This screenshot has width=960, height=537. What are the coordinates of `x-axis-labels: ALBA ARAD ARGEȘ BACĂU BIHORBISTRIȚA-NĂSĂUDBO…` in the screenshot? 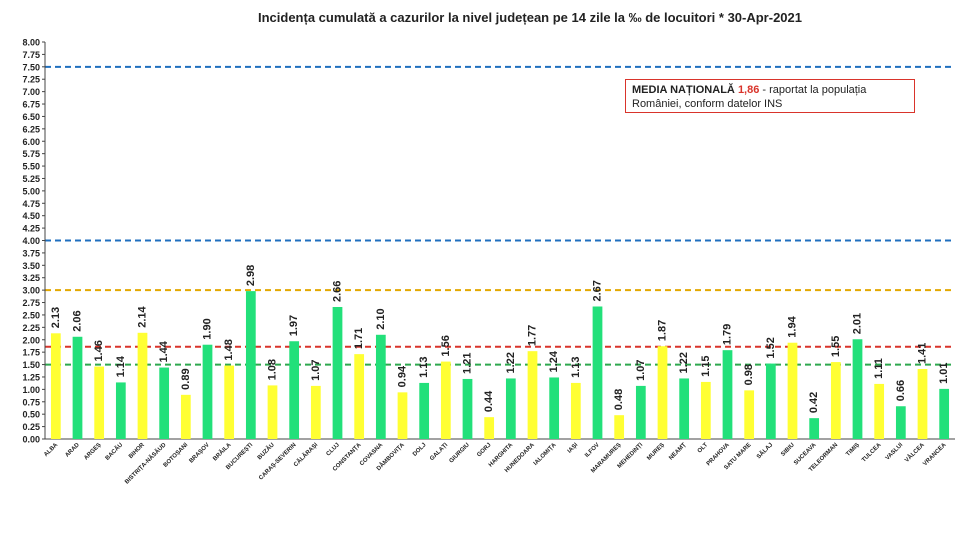 It's located at (495, 463).